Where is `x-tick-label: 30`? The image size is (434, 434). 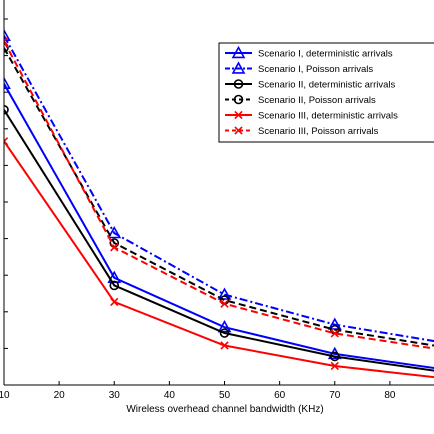 x-tick-label: 30 is located at coordinates (115, 395).